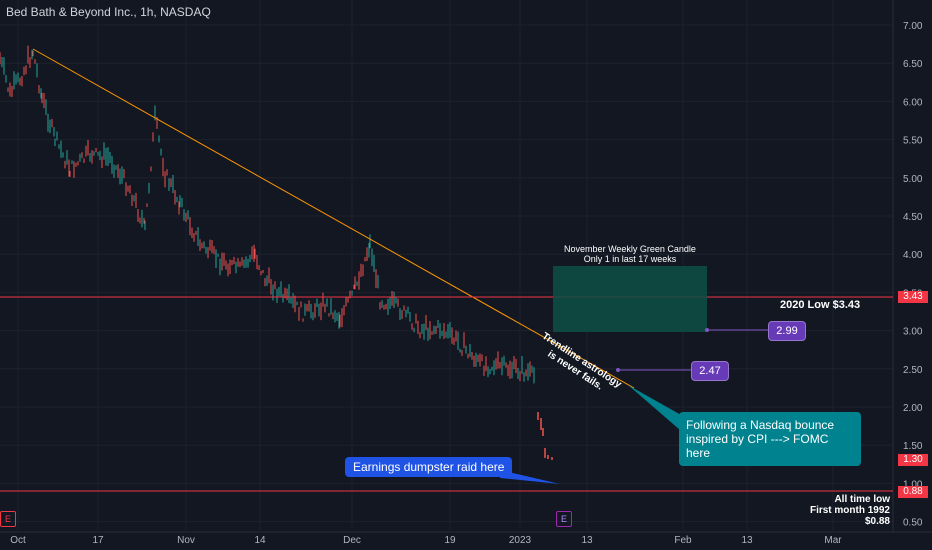  Describe the element at coordinates (913, 255) in the screenshot. I see `price-tick-label: 4.00` at that location.